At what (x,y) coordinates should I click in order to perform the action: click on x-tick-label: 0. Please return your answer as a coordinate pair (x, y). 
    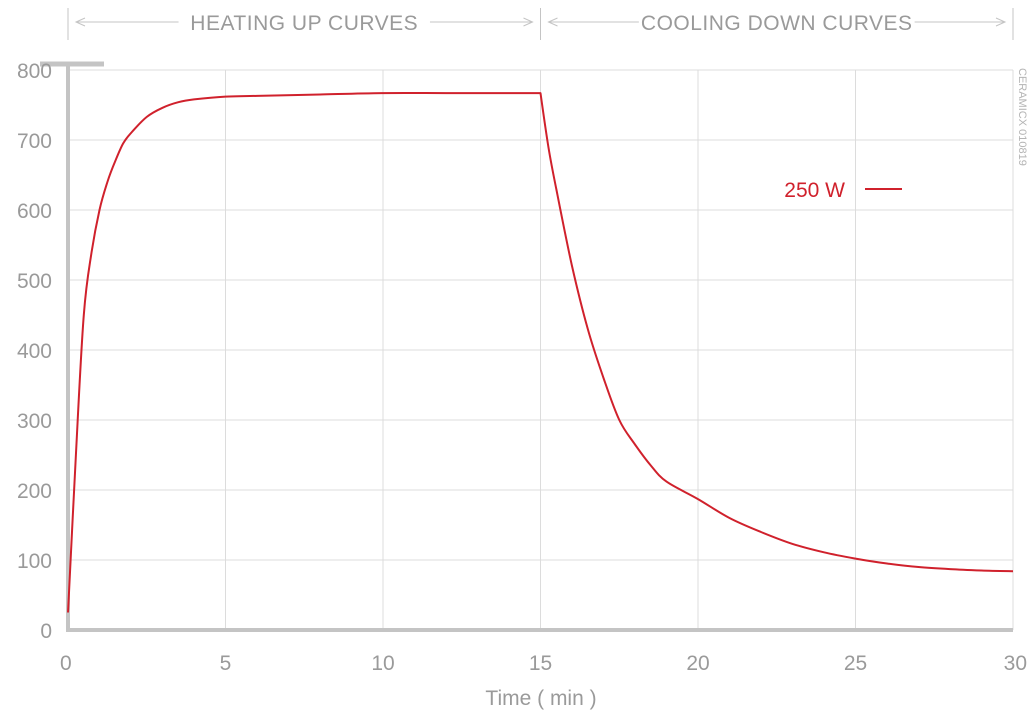
    Looking at the image, I should click on (66, 663).